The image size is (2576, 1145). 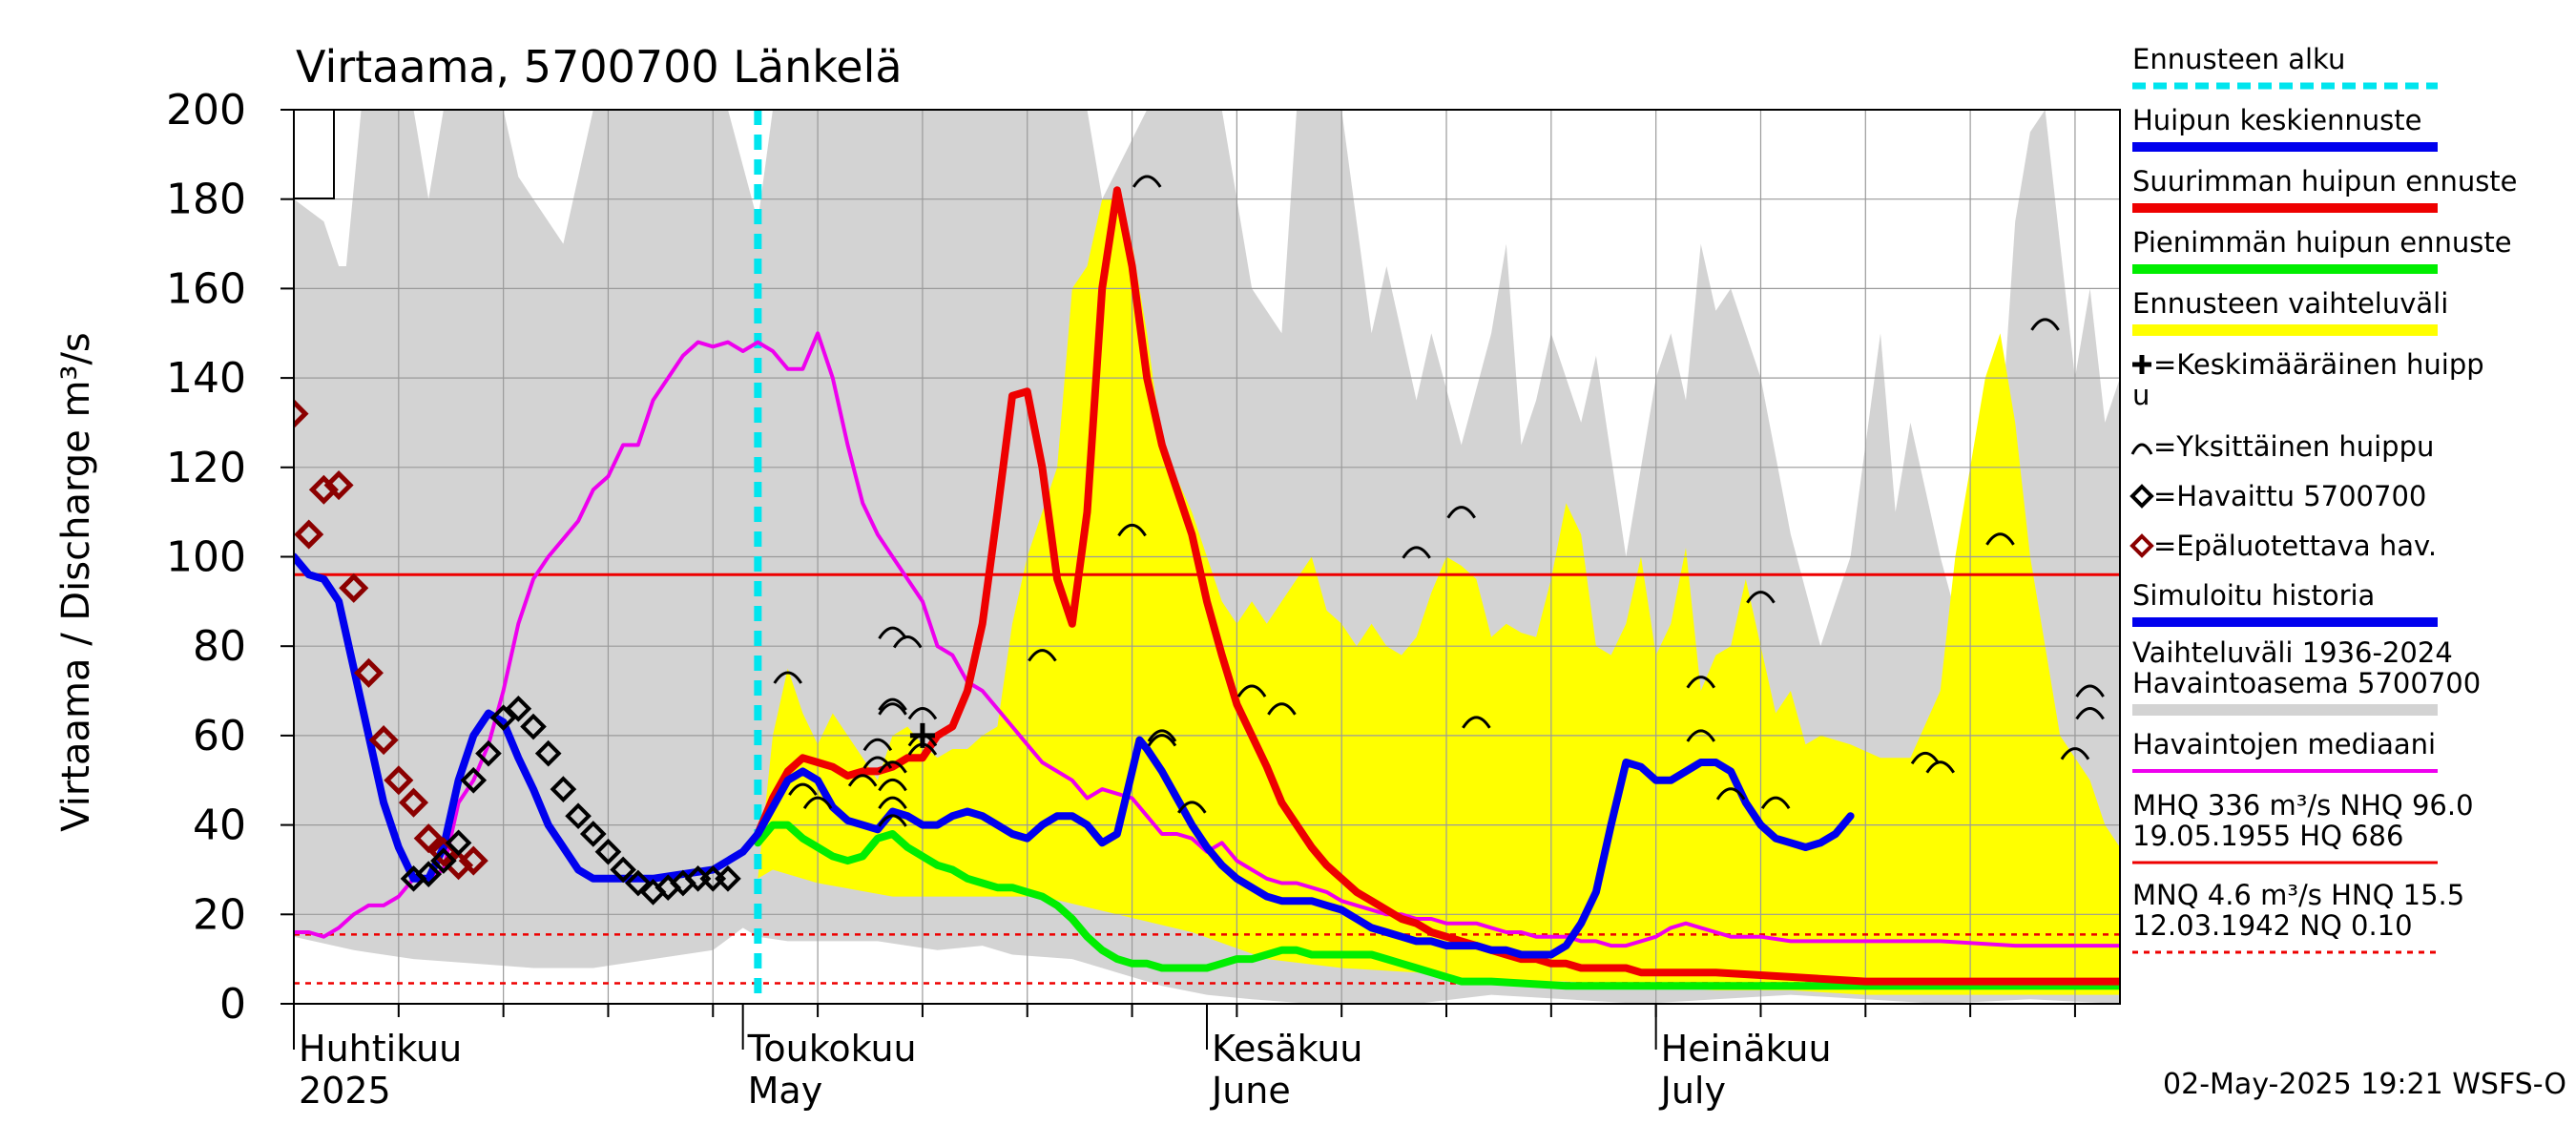 What do you see at coordinates (206, 468) in the screenshot?
I see `y-tick-label: 120` at bounding box center [206, 468].